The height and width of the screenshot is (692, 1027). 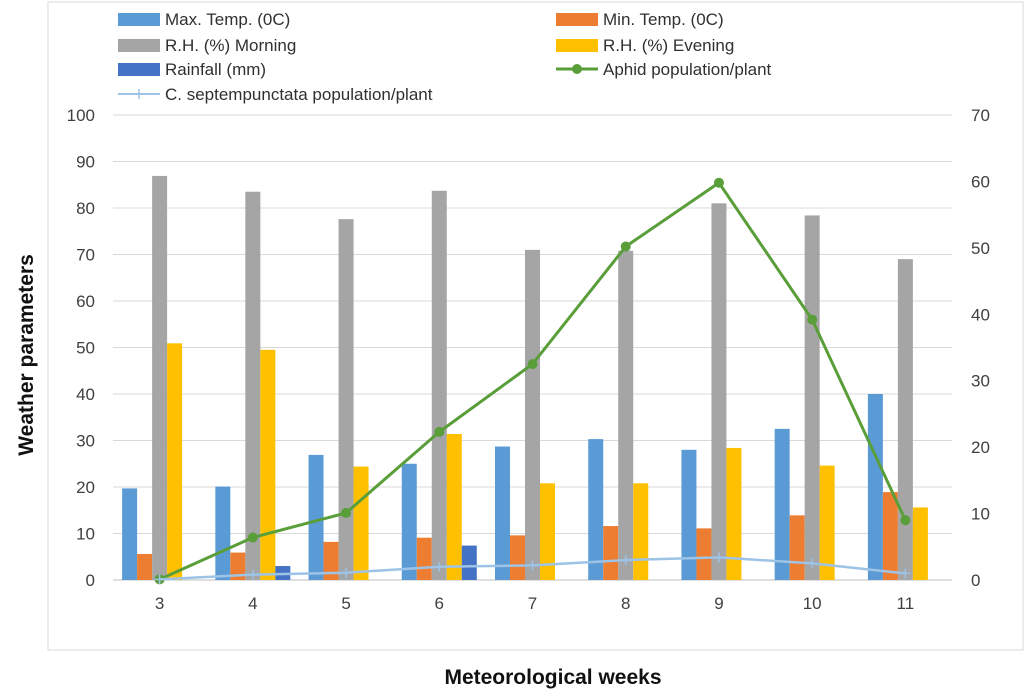 I want to click on y-tick-label: 30, so click(x=85, y=441).